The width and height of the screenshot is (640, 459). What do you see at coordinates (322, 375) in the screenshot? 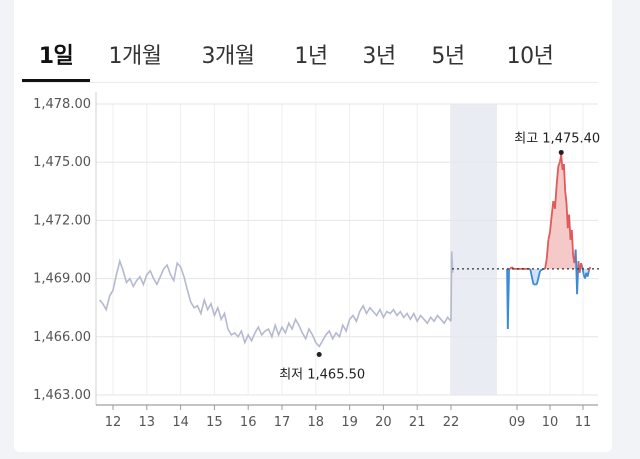
I see `low-label: 최저 1,465.50` at bounding box center [322, 375].